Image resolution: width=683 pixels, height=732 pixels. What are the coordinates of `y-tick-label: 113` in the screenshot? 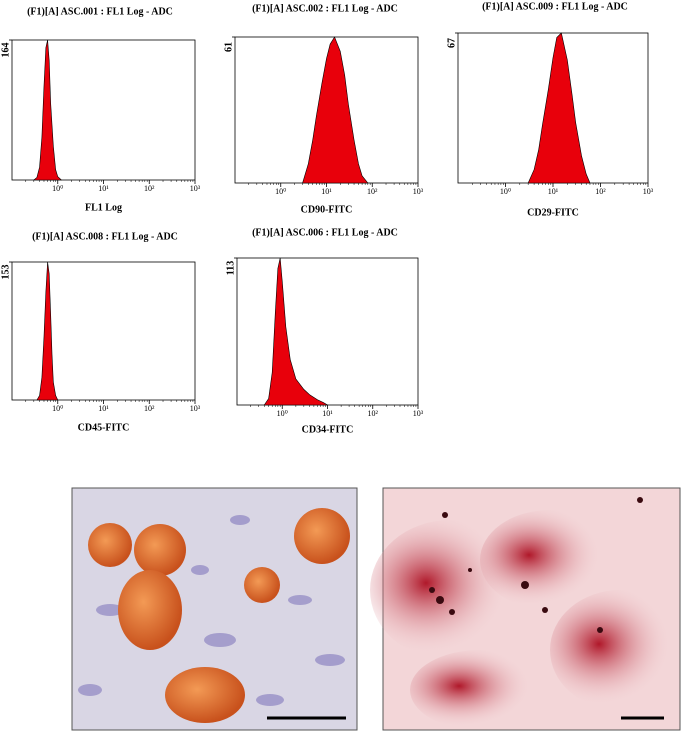 It's located at (230, 268).